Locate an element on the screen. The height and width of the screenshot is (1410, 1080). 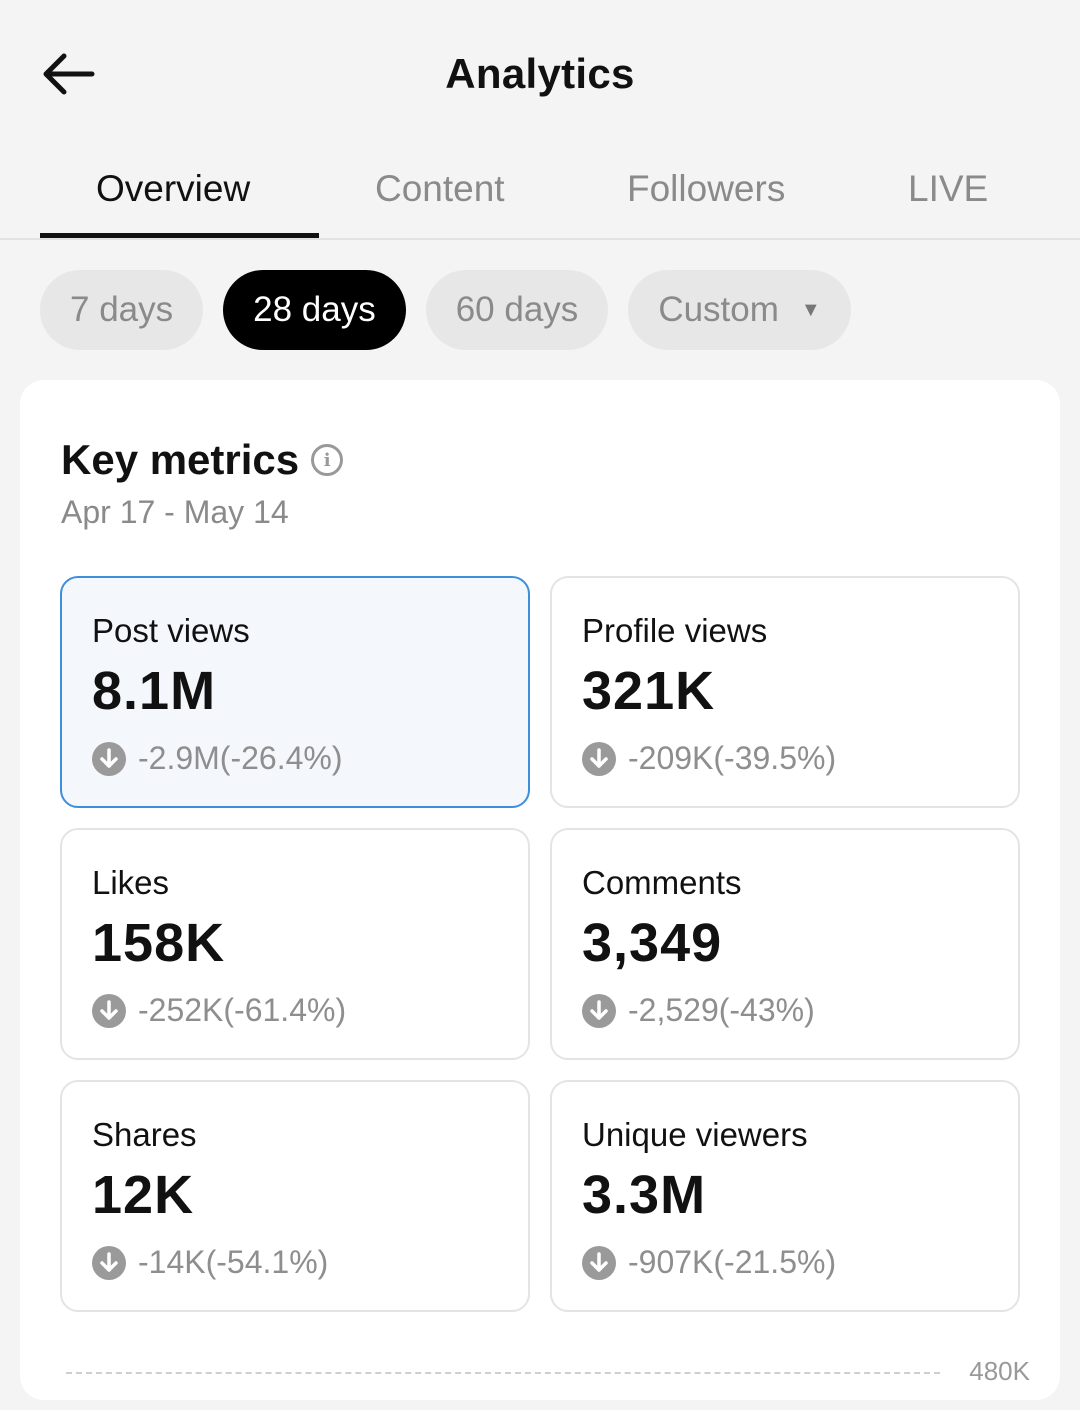
metric-label: Profile views is located at coordinates (675, 630).